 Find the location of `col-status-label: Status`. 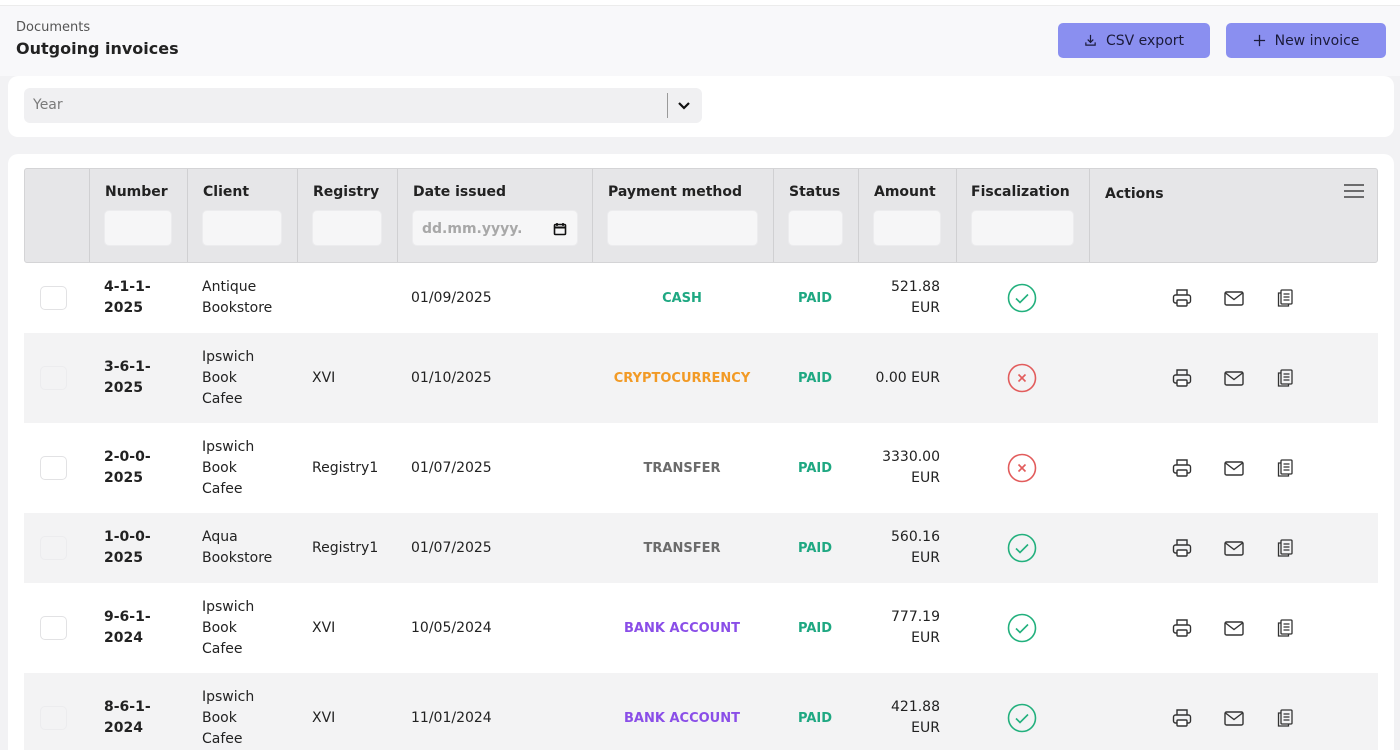

col-status-label: Status is located at coordinates (815, 192).